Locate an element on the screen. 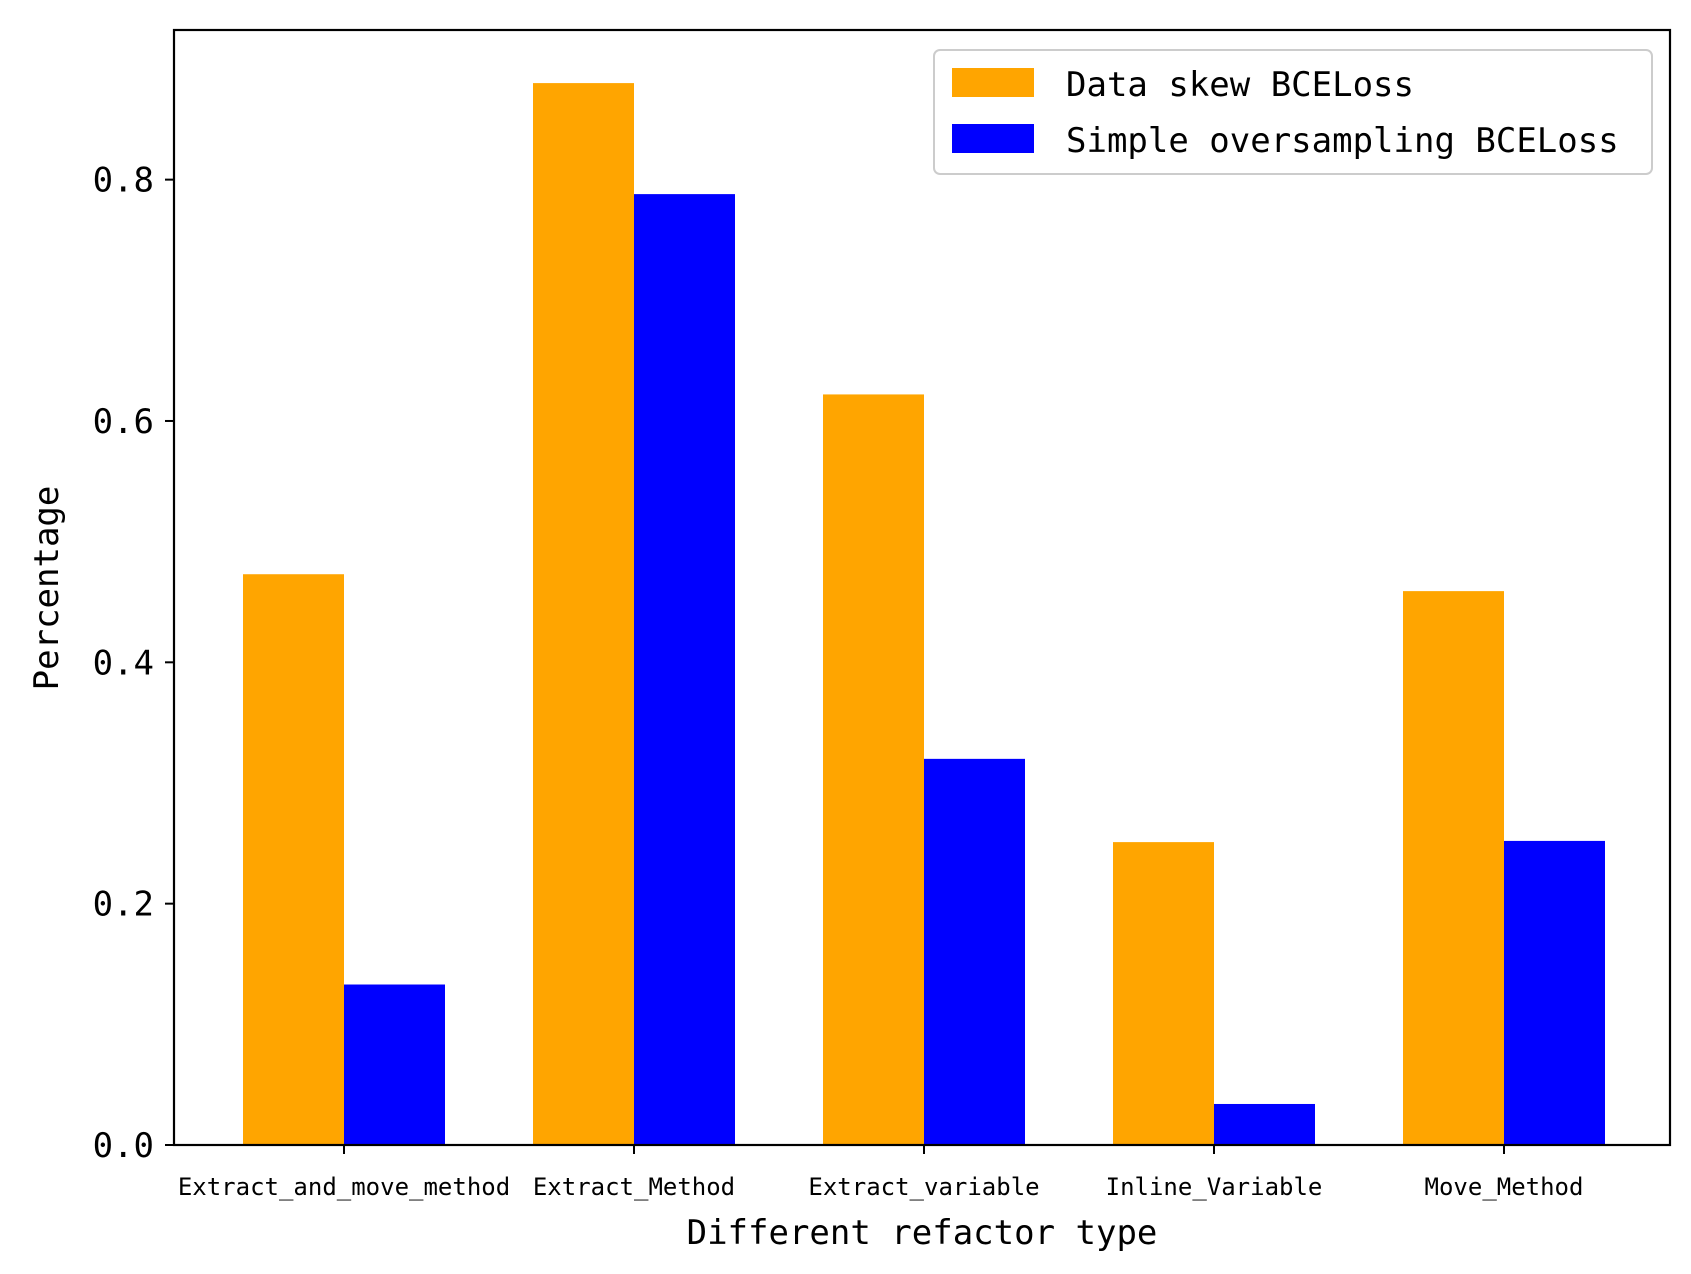 The image size is (1691, 1274). bar-simple-oversampling-extract-and-move-method is located at coordinates (394, 1064).